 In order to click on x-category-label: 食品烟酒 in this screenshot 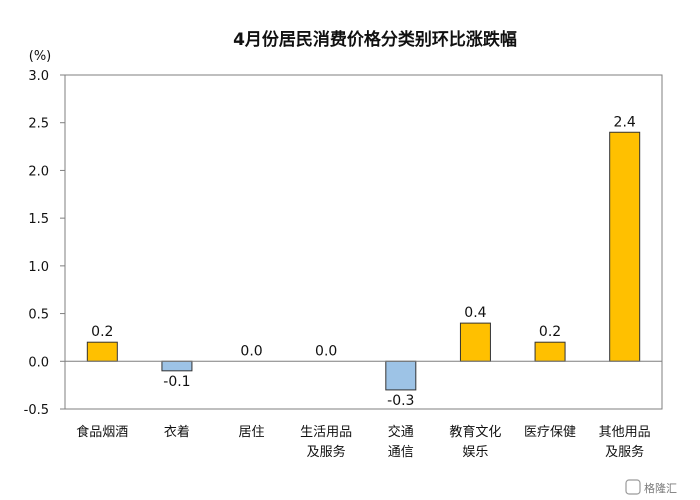, I will do `click(102, 432)`.